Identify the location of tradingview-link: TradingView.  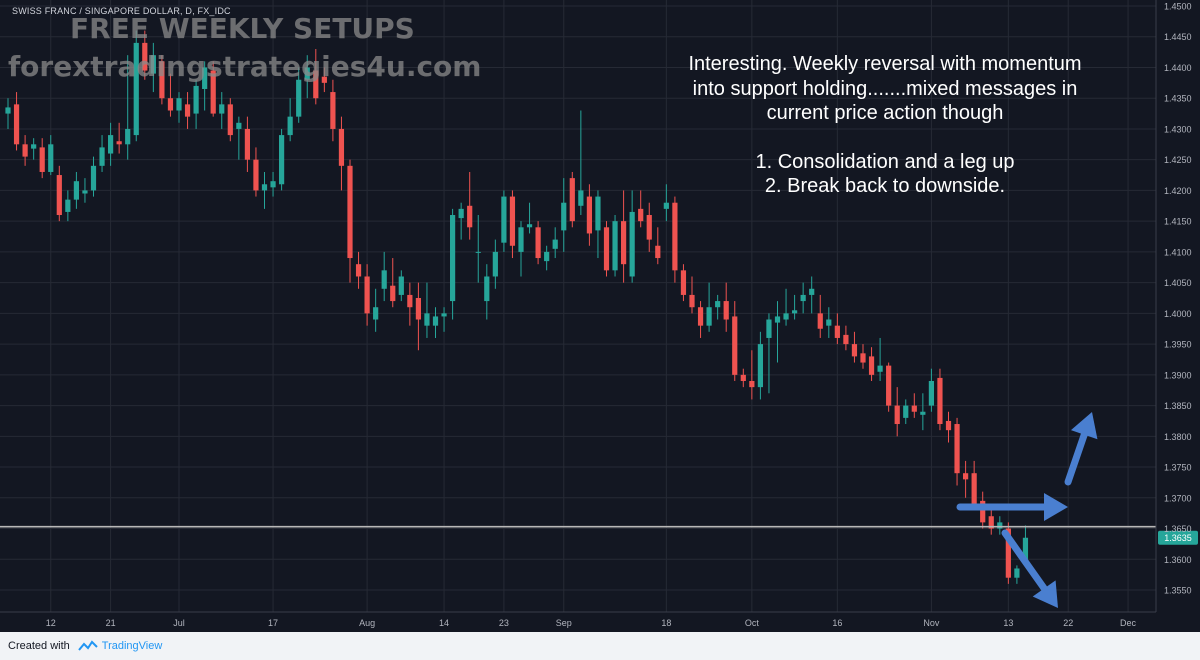
(132, 646).